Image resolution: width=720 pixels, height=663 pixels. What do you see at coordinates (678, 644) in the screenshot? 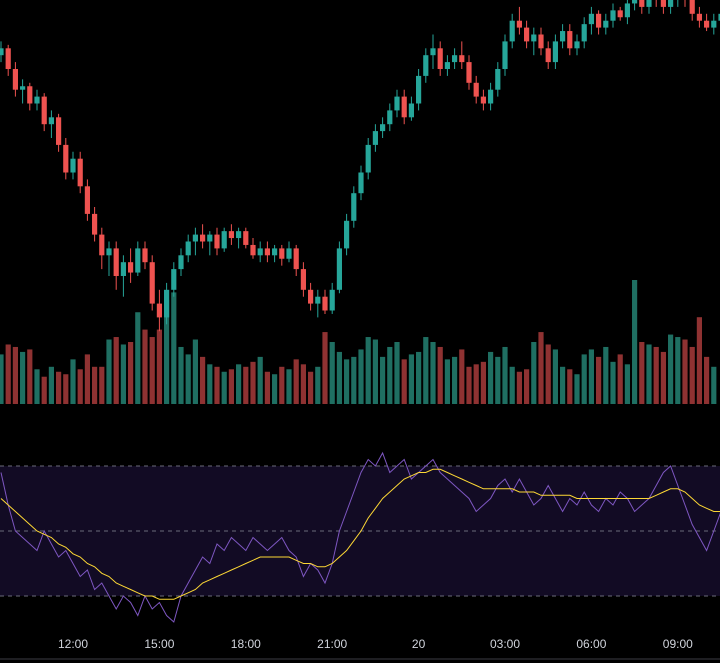
I see `time-axis-label: 09:00` at bounding box center [678, 644].